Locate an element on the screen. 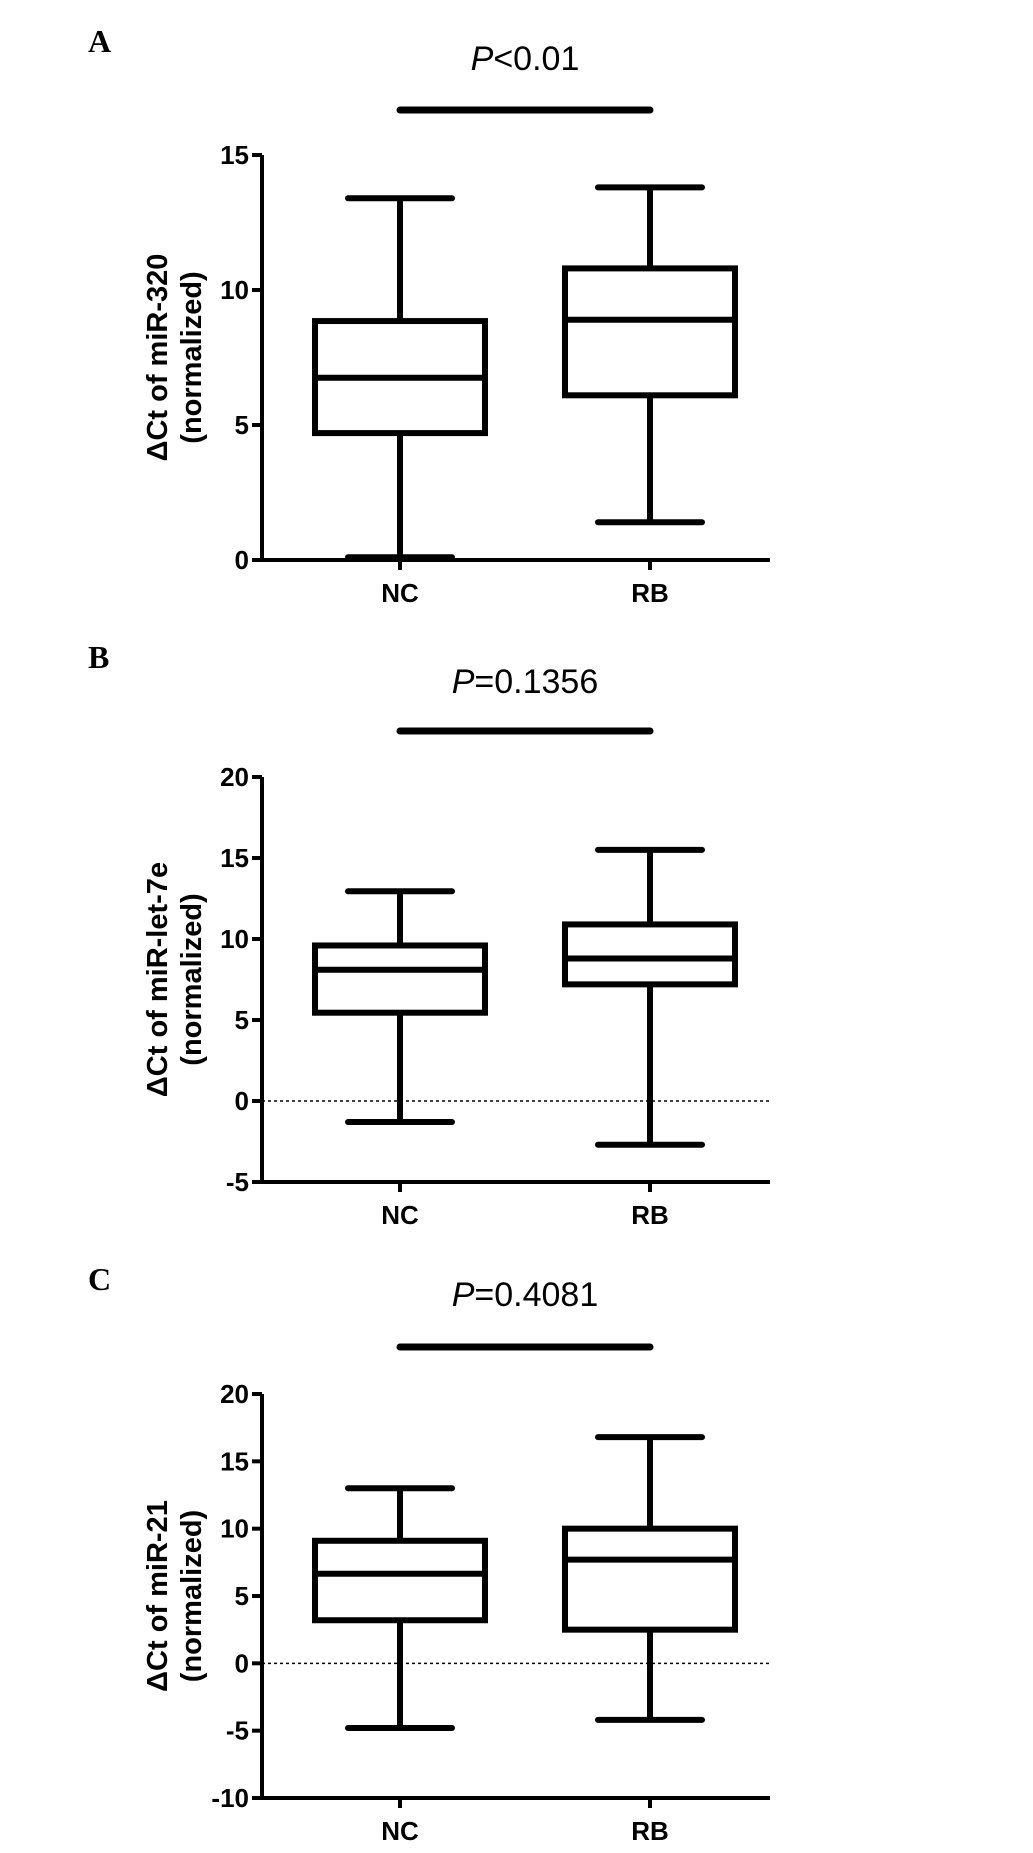  p-value-label: P=0.4081 is located at coordinates (525, 1295).